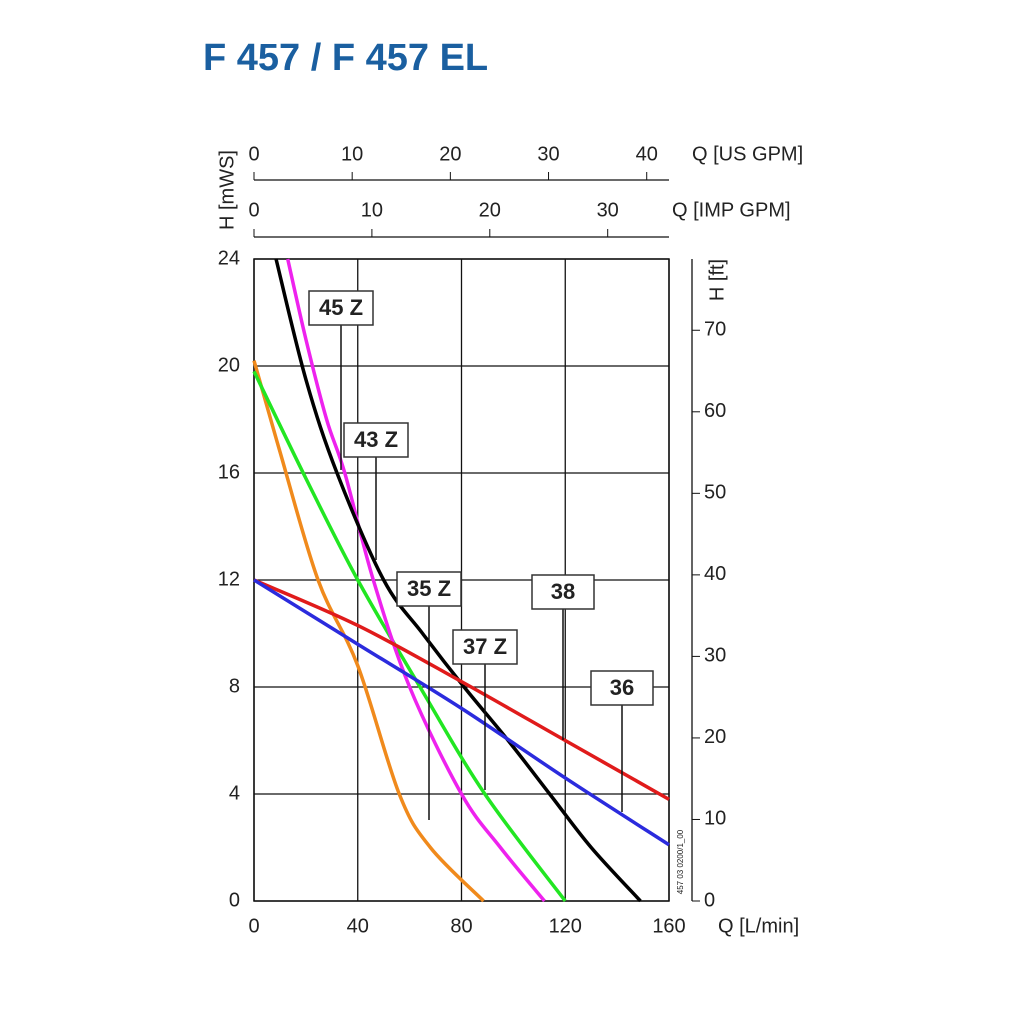 The image size is (1024, 1024). I want to click on y-tick-label: 20, so click(229, 365).